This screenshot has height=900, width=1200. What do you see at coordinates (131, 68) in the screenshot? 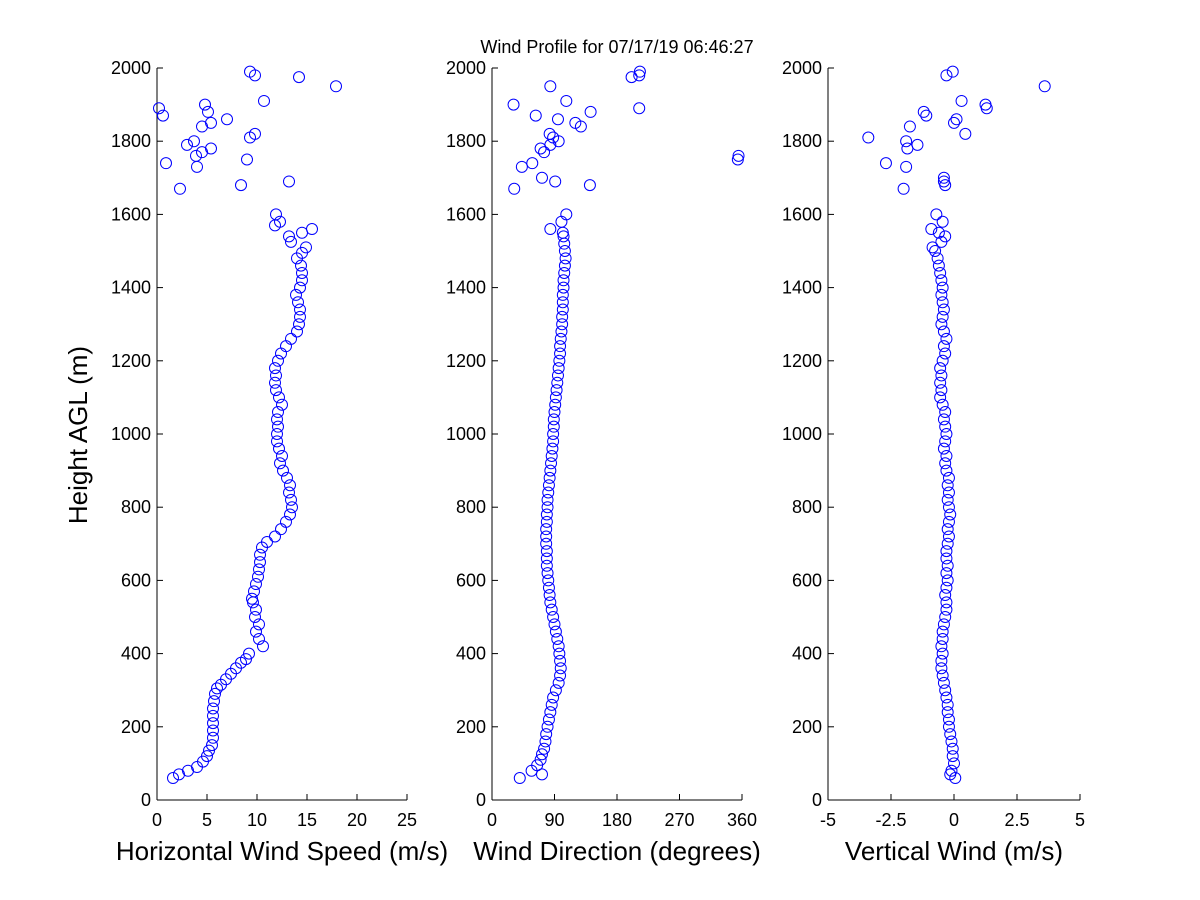
I see `y-tick-label: 2000` at bounding box center [131, 68].